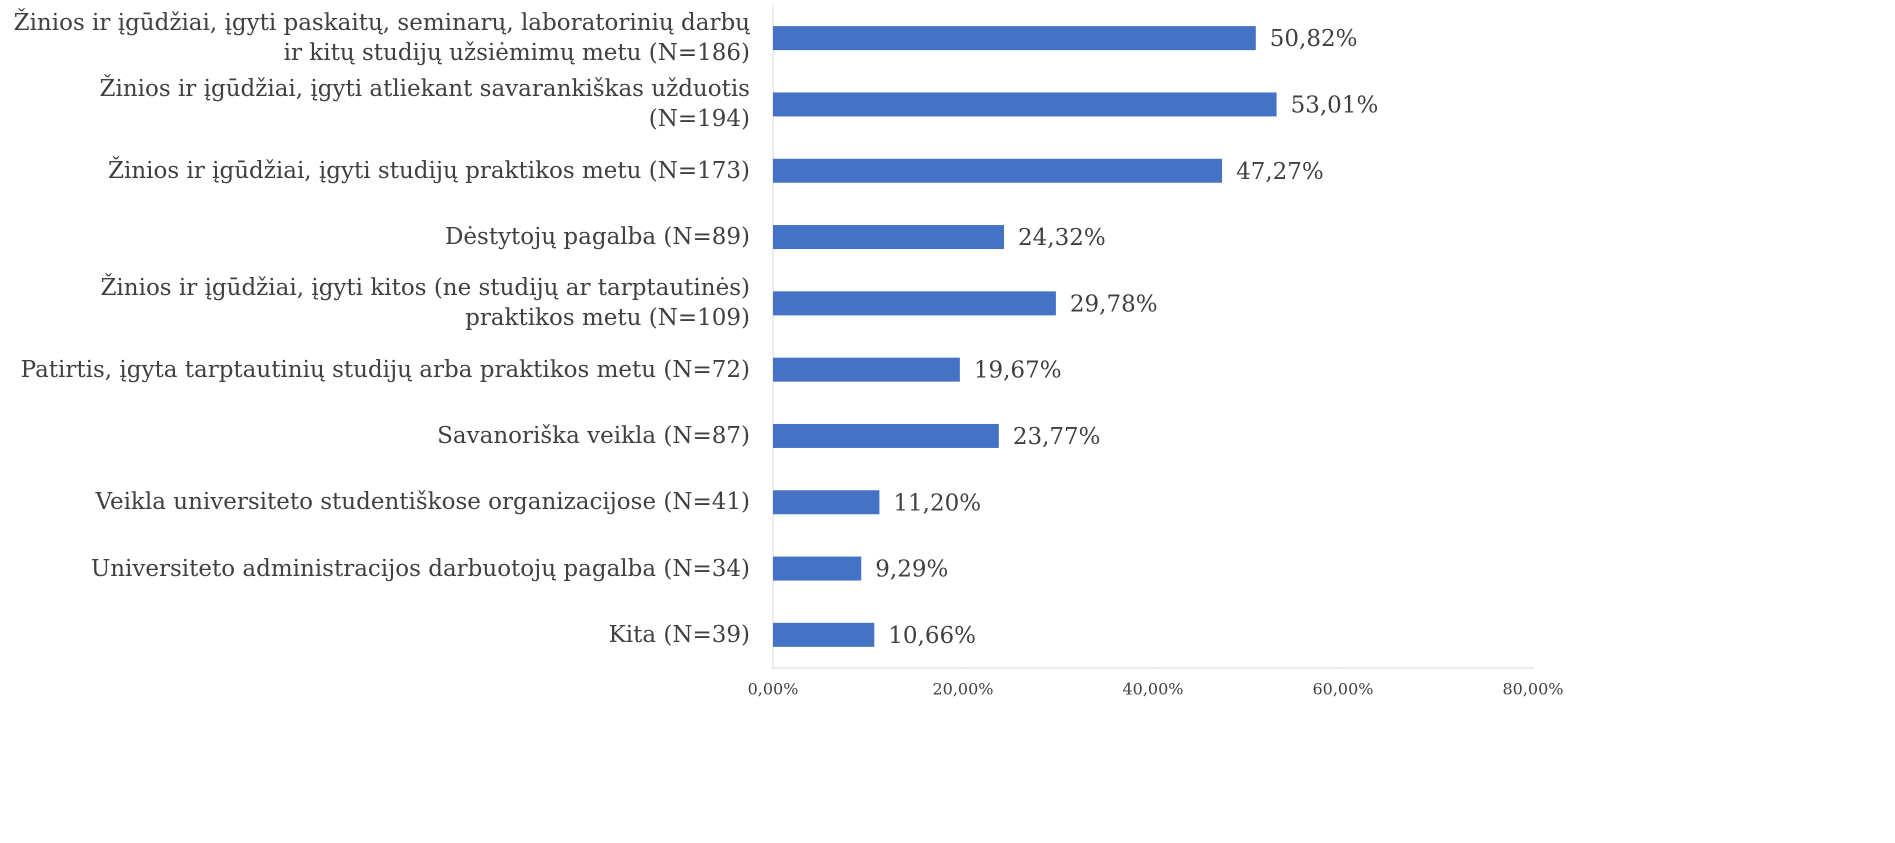  Describe the element at coordinates (1114, 304) in the screenshot. I see `data-label: 29,78%` at that location.